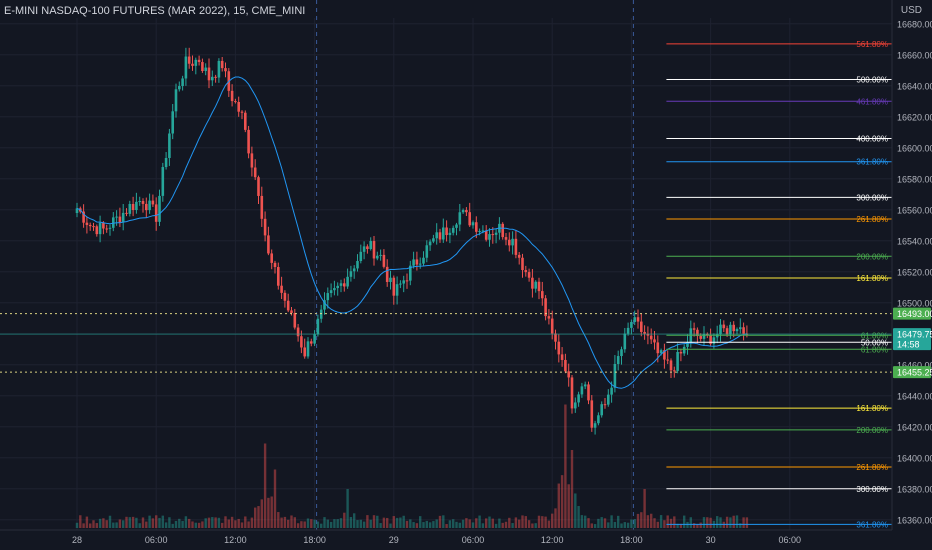  What do you see at coordinates (914, 272) in the screenshot?
I see `price-tick-label: 16520.00` at bounding box center [914, 272].